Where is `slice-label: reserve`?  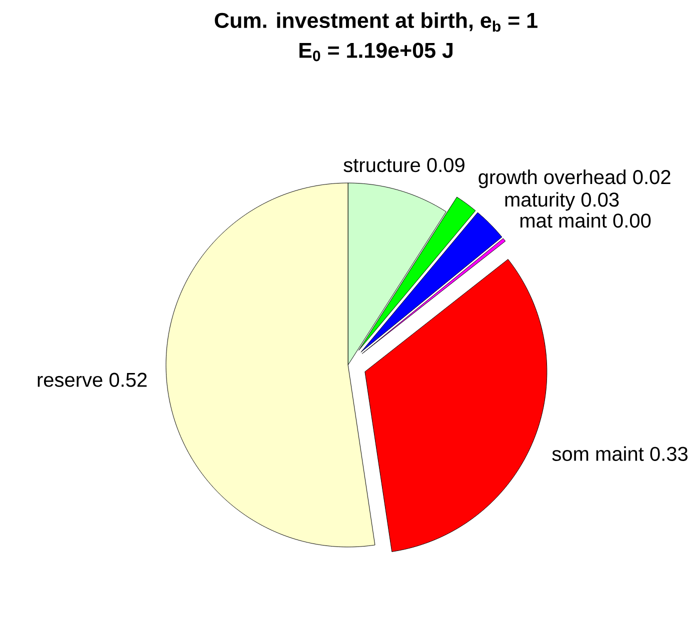 slice-label: reserve is located at coordinates (70, 381).